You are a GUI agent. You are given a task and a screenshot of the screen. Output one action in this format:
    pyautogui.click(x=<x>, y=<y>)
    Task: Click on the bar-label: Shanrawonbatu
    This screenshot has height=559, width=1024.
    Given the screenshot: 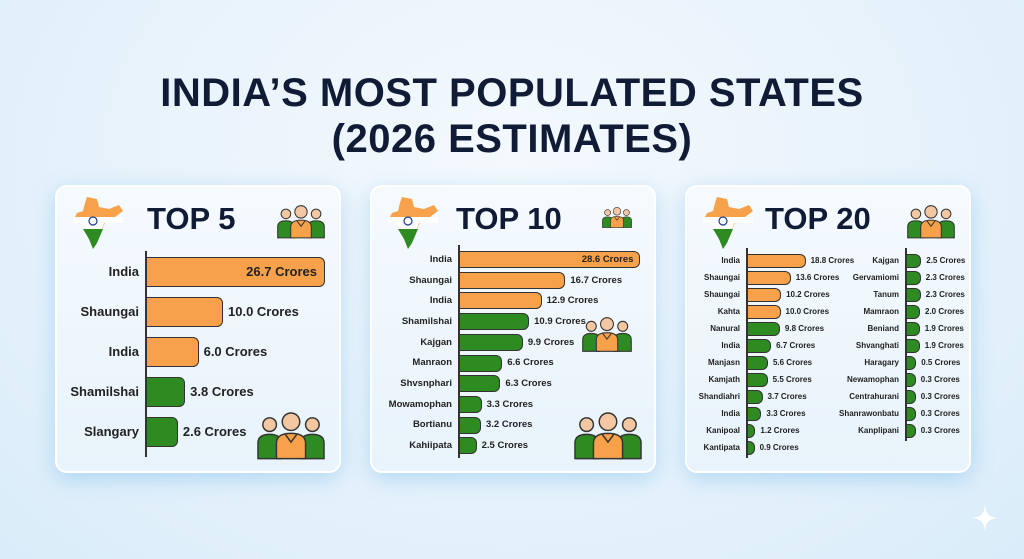 What is the action you would take?
    pyautogui.click(x=868, y=414)
    